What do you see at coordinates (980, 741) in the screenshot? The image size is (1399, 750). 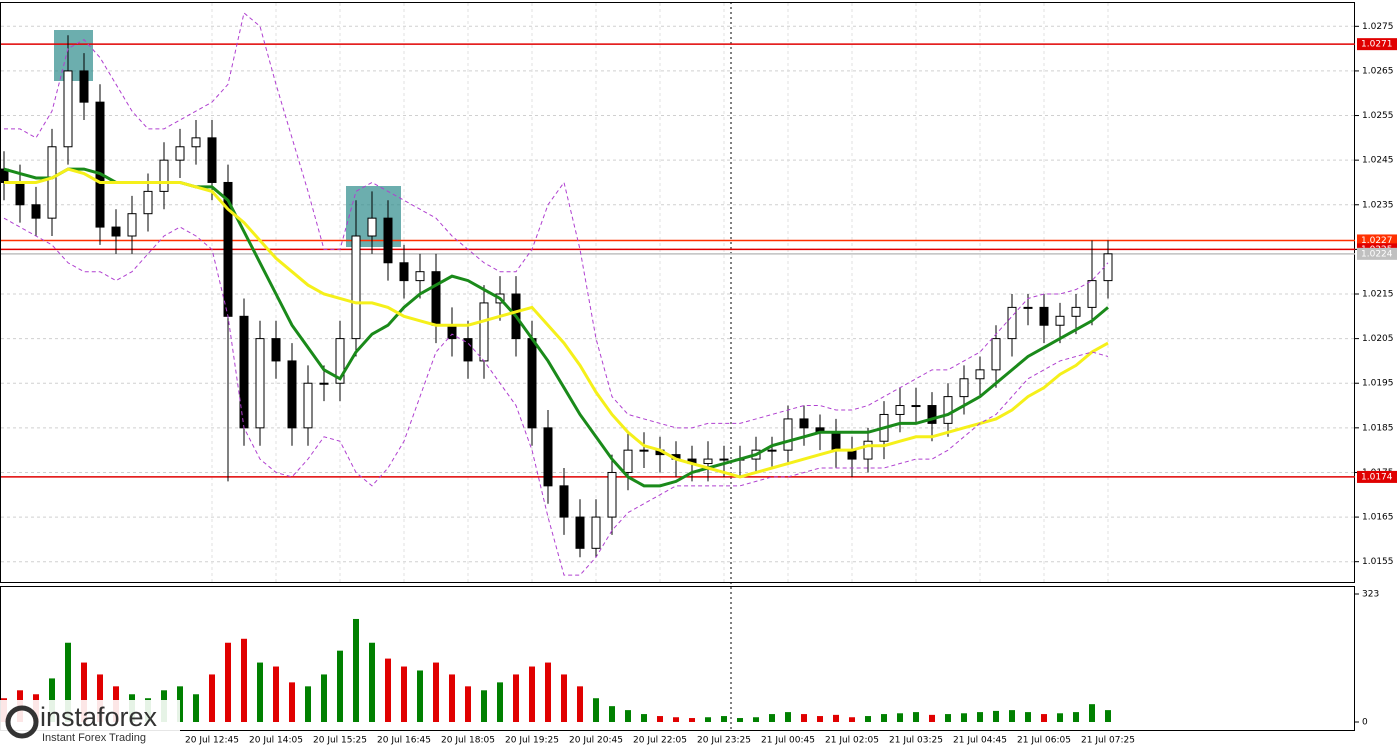 I see `x-tick-label: 21 Jul 04:45` at bounding box center [980, 741].